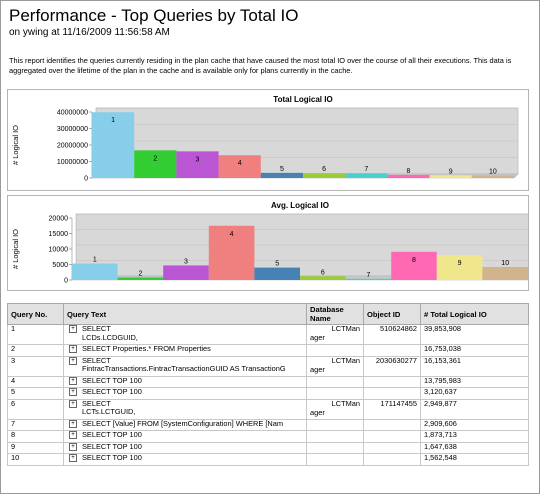 The image size is (540, 494). I want to click on query-no-cell: 3, so click(35, 366).